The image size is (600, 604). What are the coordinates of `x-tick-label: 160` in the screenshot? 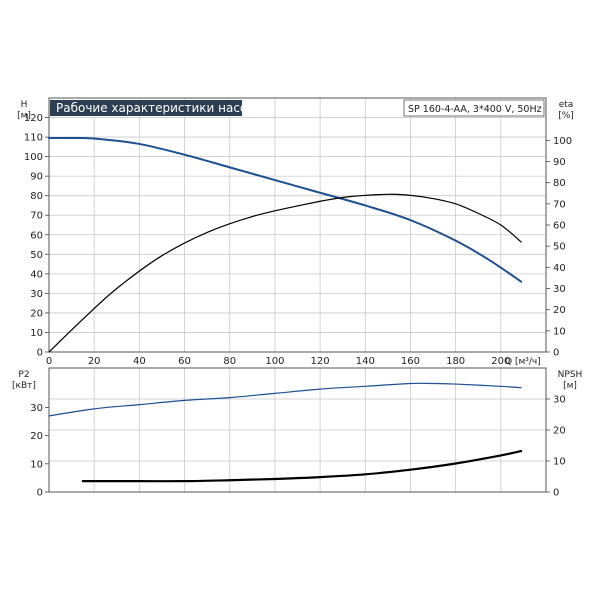 It's located at (410, 361).